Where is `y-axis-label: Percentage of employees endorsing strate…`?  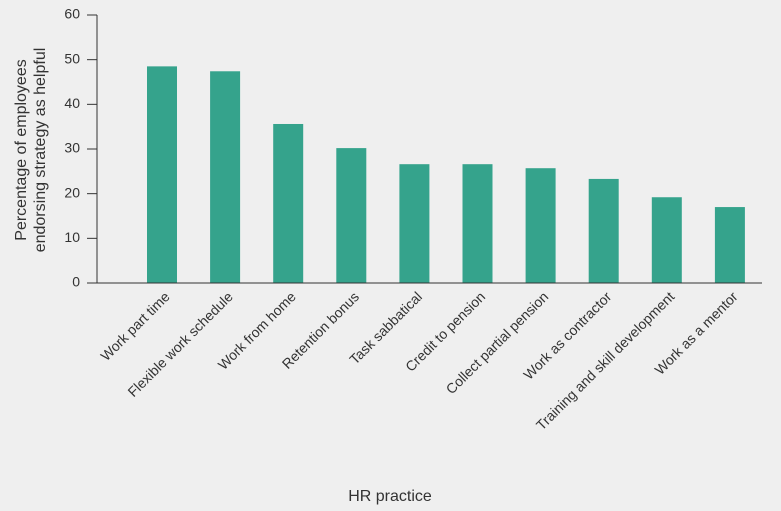 y-axis-label: Percentage of employees endorsing strate… is located at coordinates (31, 150).